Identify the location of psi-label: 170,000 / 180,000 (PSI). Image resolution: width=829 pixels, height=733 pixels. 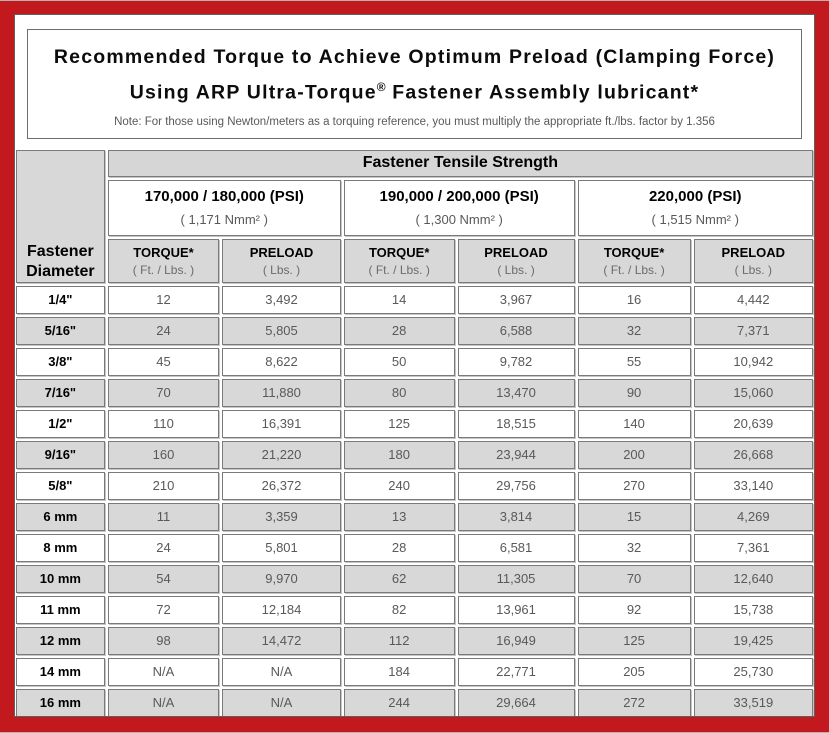
(224, 196).